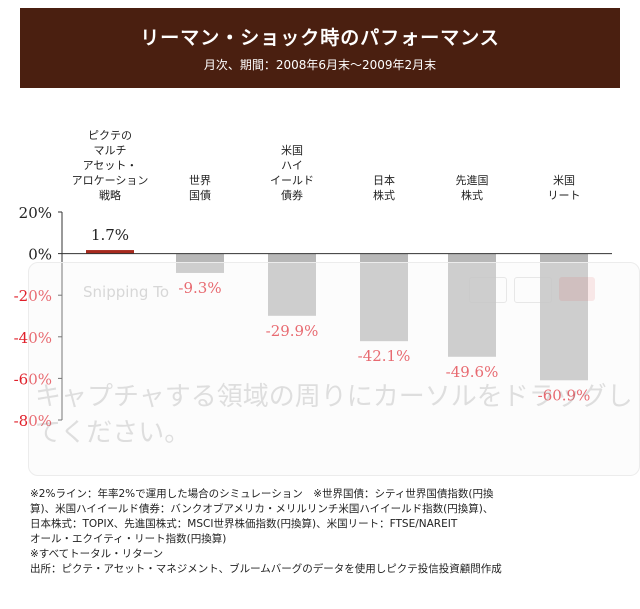  Describe the element at coordinates (35, 213) in the screenshot. I see `y-tick-label: 20%` at that location.